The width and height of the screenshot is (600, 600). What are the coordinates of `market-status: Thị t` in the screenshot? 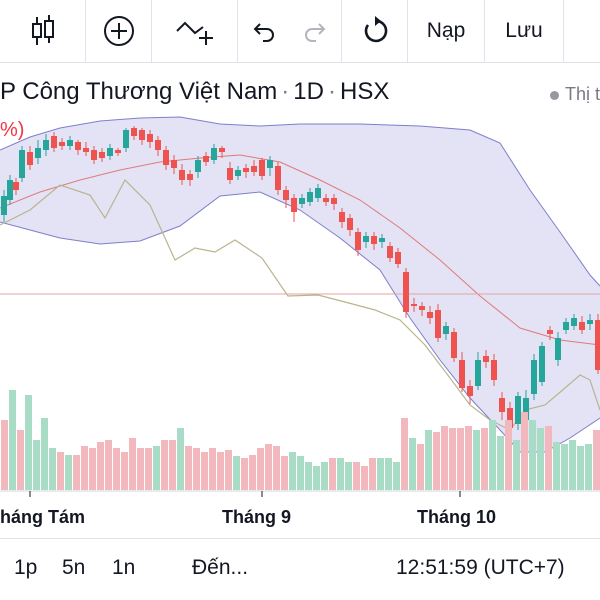 It's located at (574, 94).